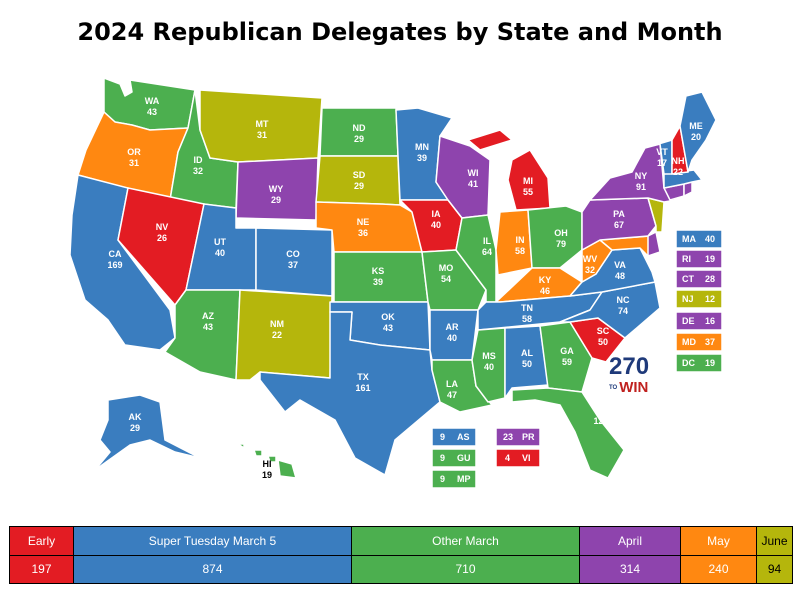  I want to click on box-pr: 23 PR, so click(518, 437).